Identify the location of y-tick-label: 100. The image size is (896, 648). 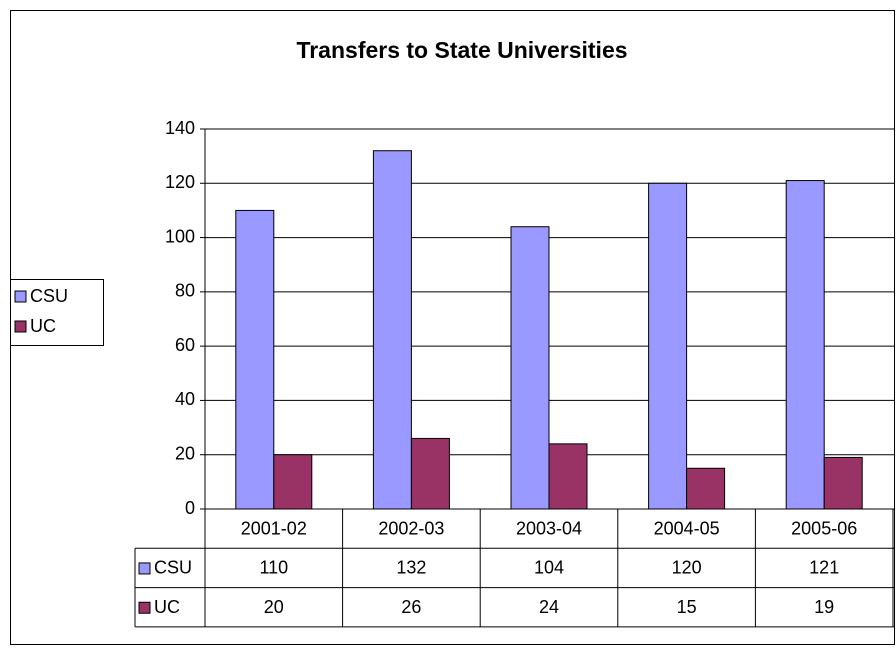
(180, 236).